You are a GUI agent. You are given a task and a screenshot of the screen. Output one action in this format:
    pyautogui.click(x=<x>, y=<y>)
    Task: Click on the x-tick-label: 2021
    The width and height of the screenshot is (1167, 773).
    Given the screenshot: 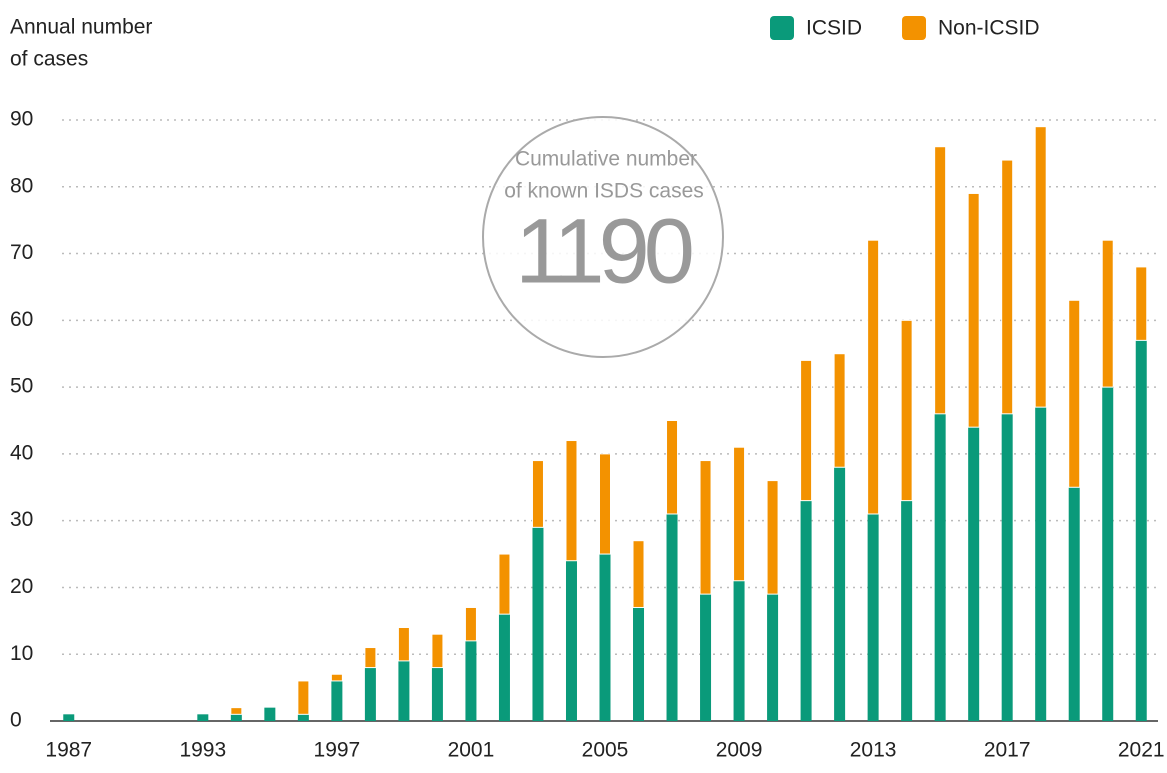 What is the action you would take?
    pyautogui.click(x=1141, y=750)
    